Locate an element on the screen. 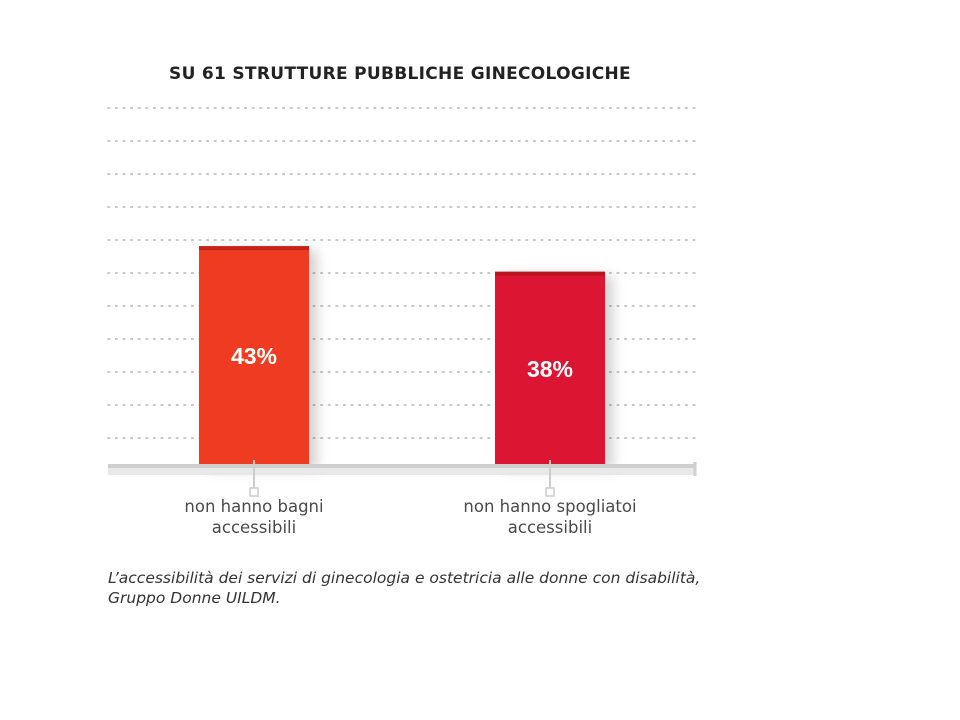  value-label-1: 38% is located at coordinates (550, 369).